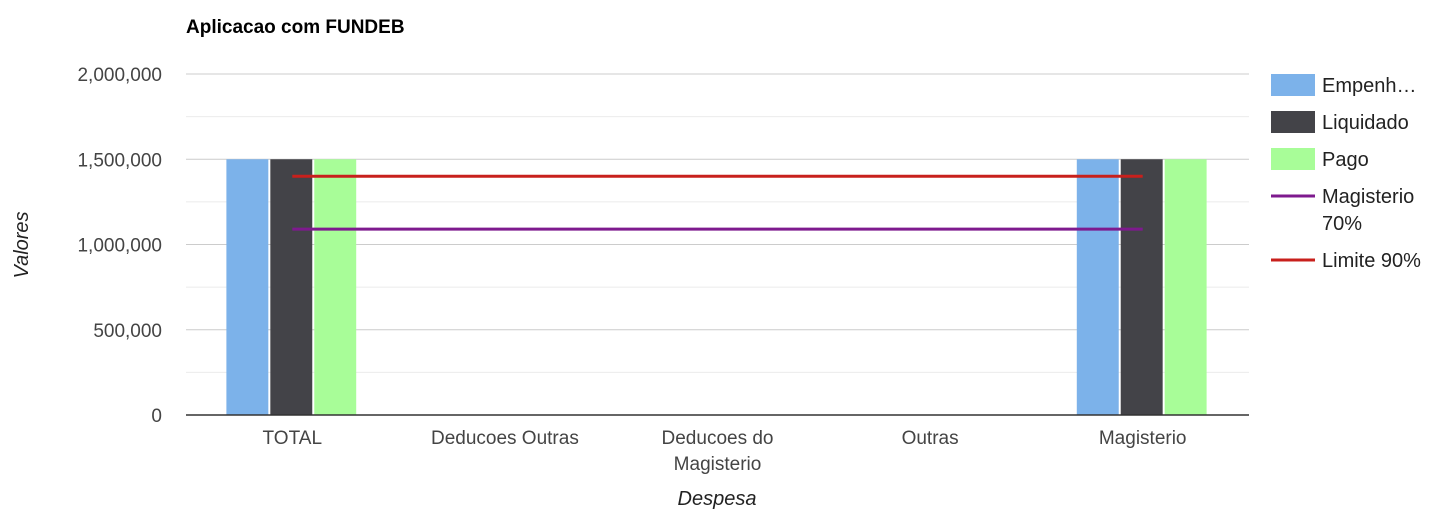  I want to click on x-axis-title: Despesa, so click(717, 498).